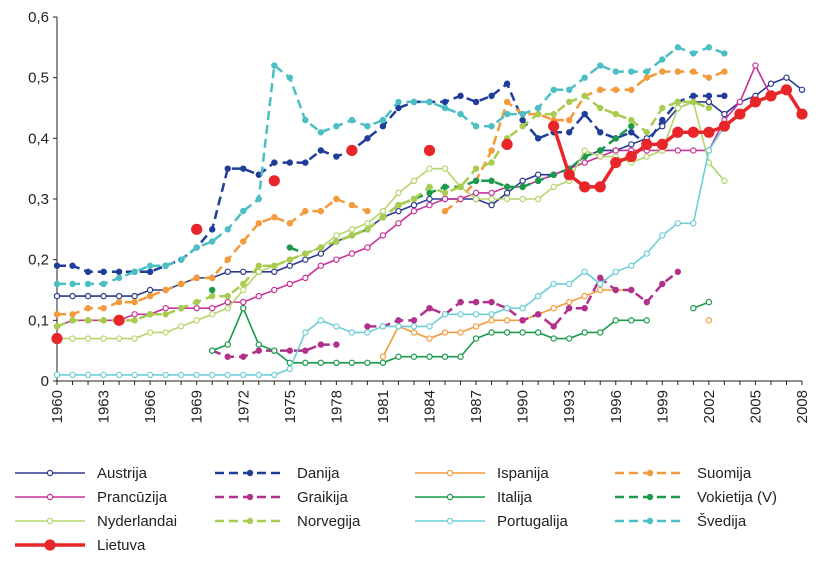  Describe the element at coordinates (38, 78) in the screenshot. I see `y-tick-label: 0,5` at that location.